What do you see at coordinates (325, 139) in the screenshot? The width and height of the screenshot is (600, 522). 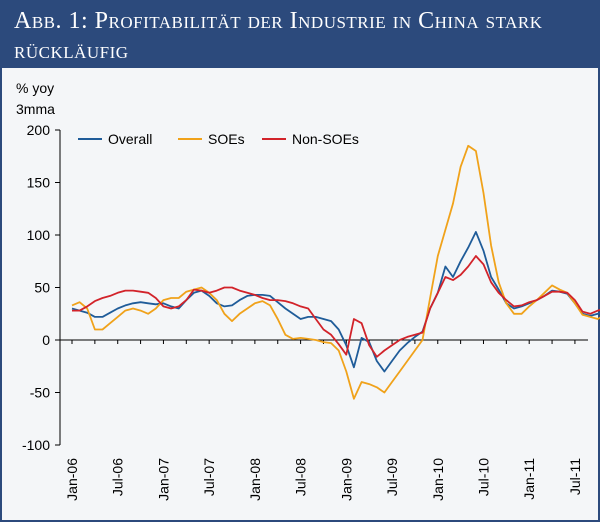 I see `legend-label-non-soes: Non-SOEs` at bounding box center [325, 139].